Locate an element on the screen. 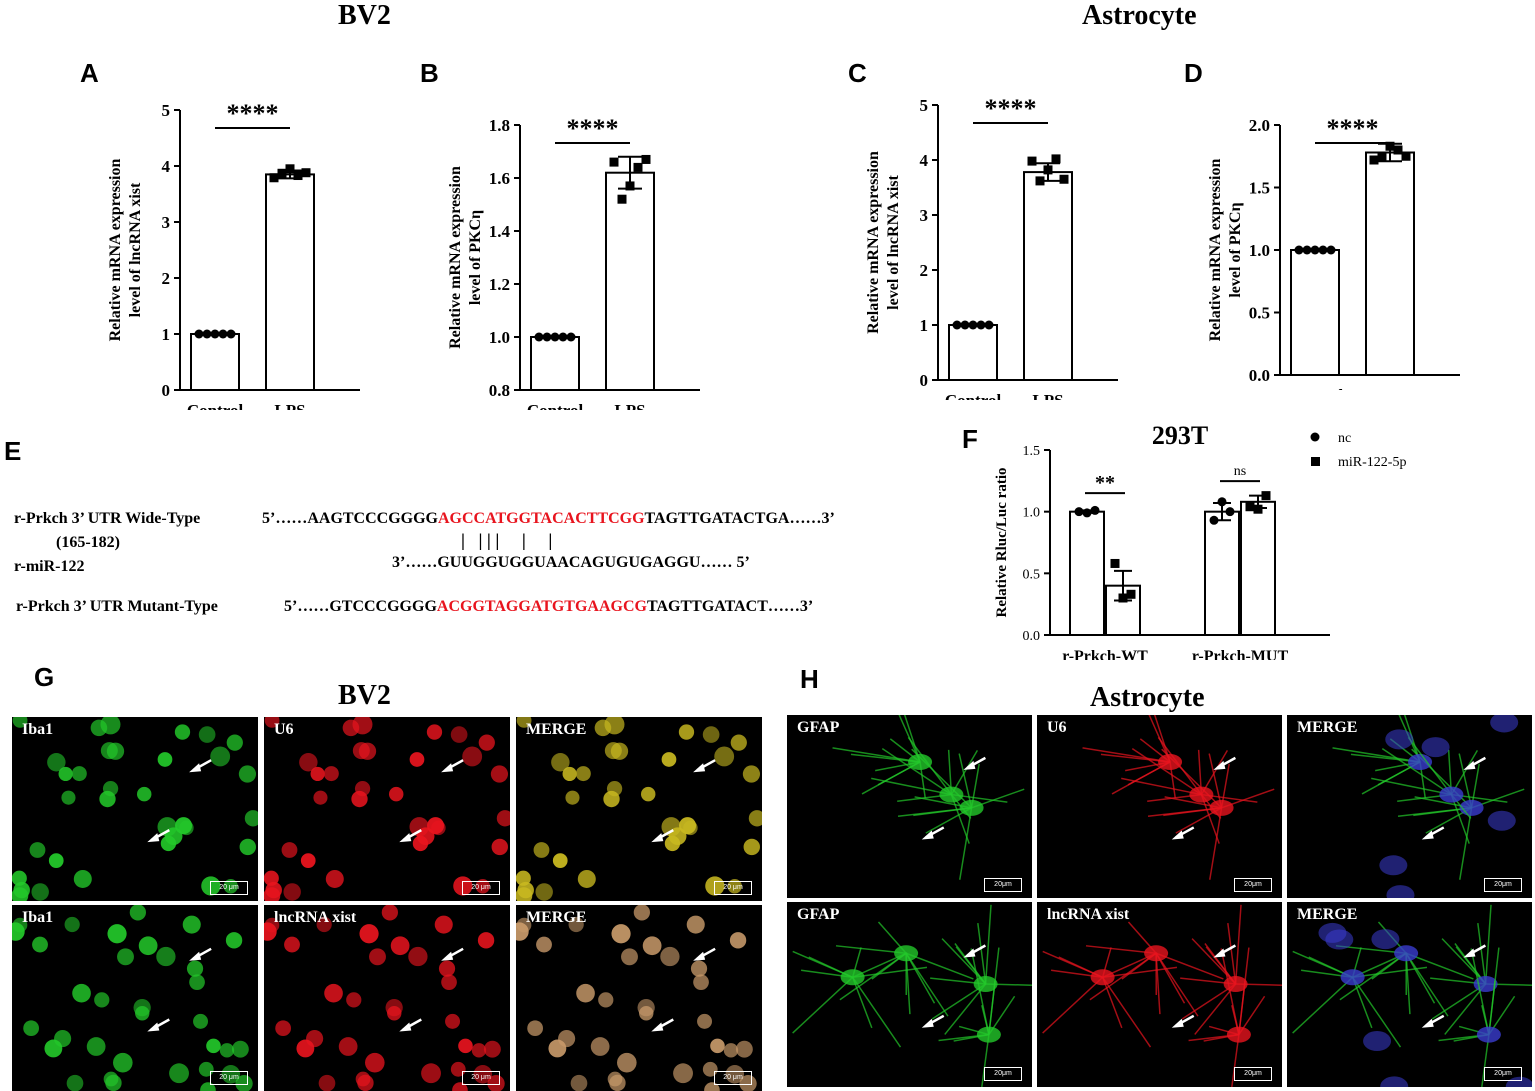 Image resolution: width=1535 pixels, height=1091 pixels. y-tick-label: 2.0 is located at coordinates (1259, 125).